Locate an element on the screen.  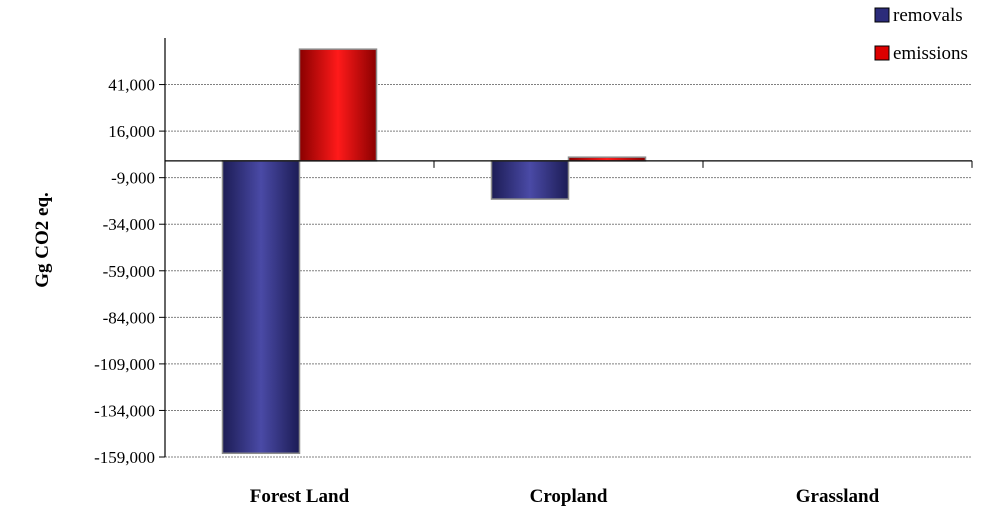
legend-label: removals is located at coordinates (928, 15).